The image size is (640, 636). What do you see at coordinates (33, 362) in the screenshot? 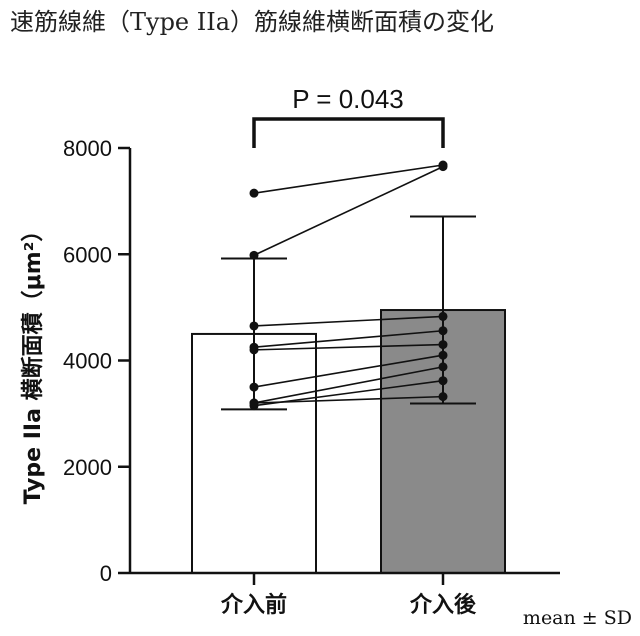
I see `y-axis-label: Type IIa 横断面積（μm²）` at bounding box center [33, 362].